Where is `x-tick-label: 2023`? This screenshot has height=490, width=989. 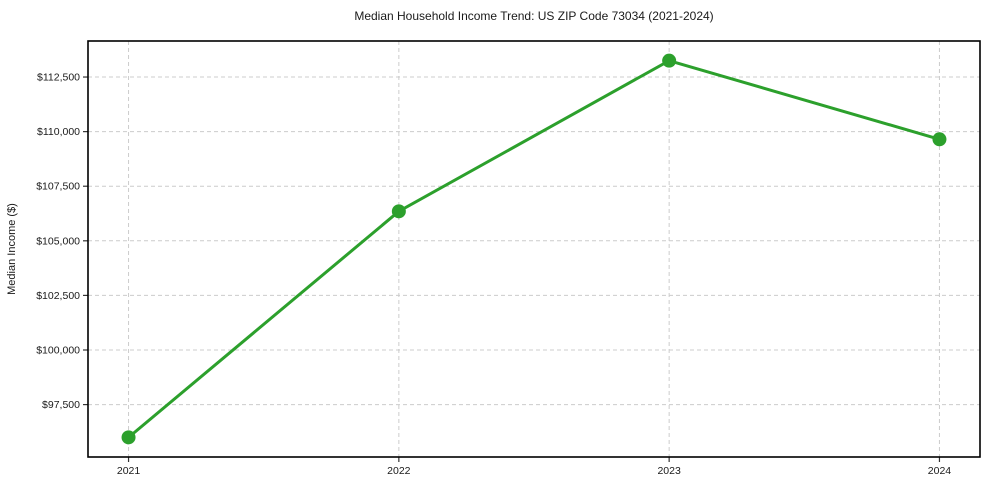 x-tick-label: 2023 is located at coordinates (669, 471).